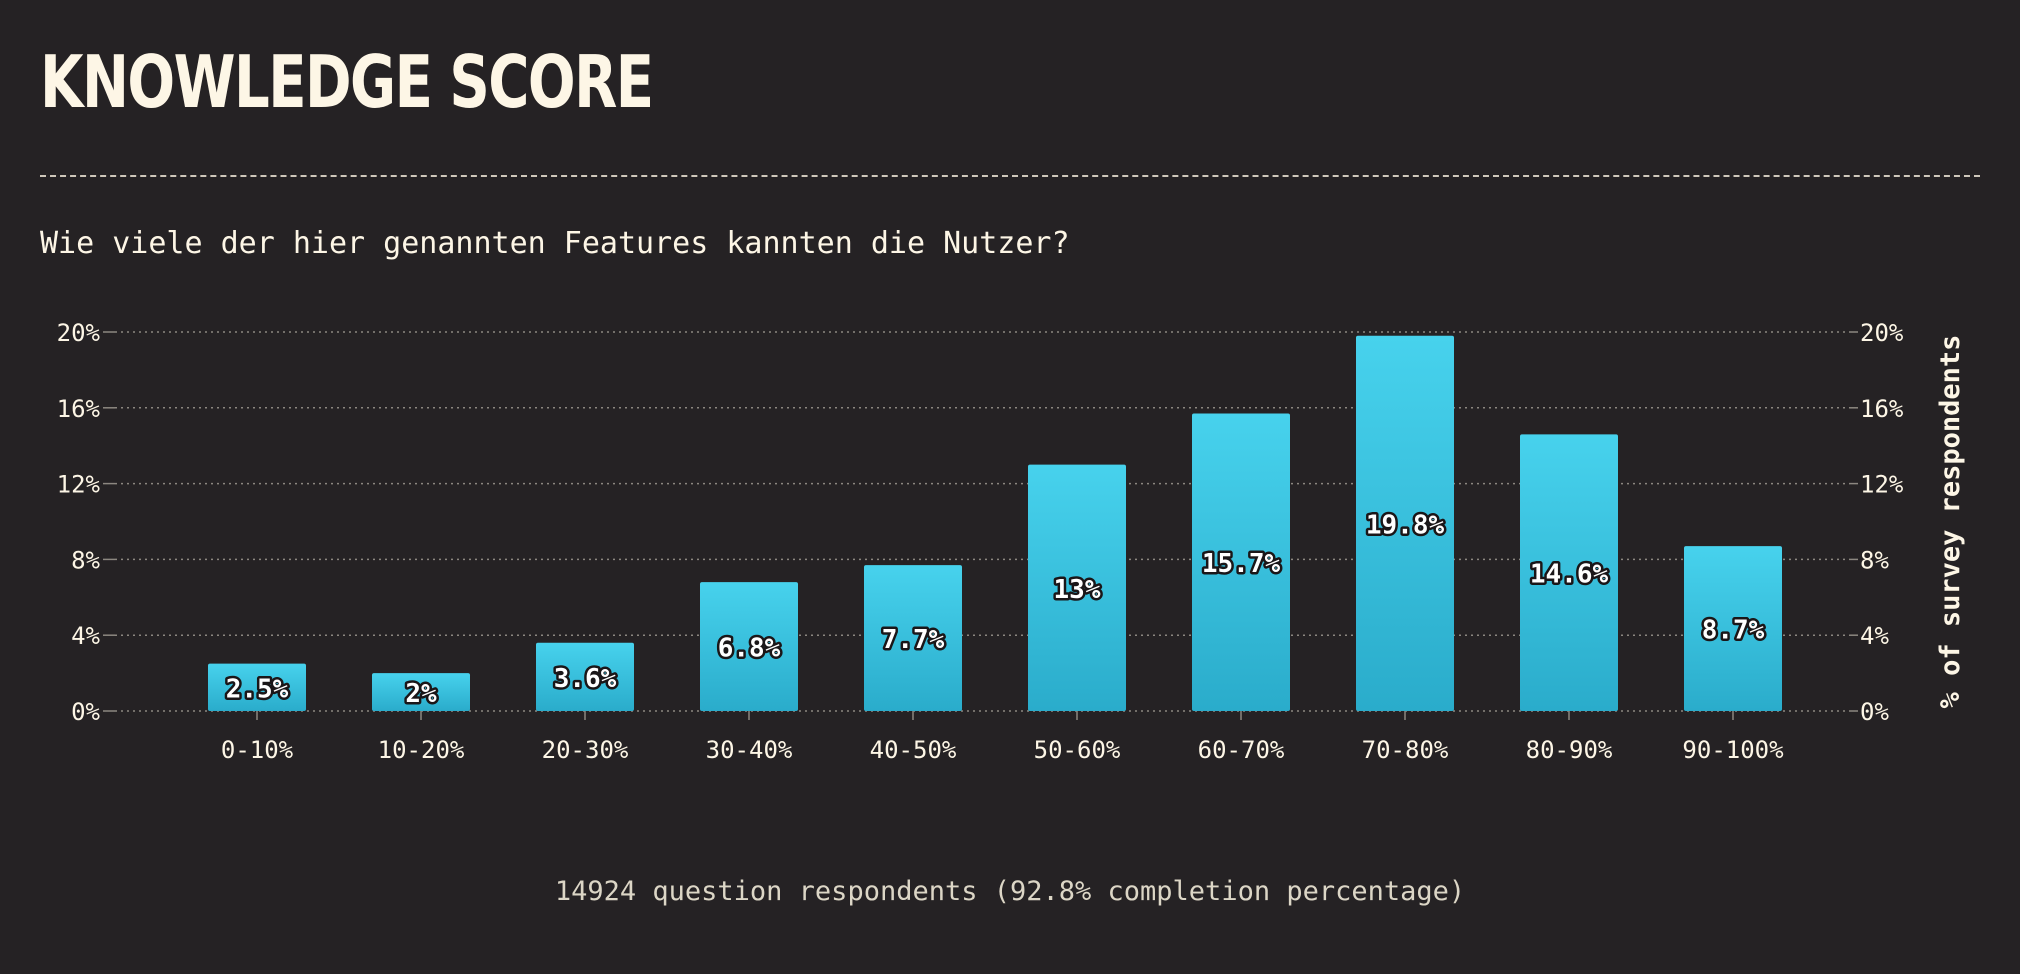 Image resolution: width=2020 pixels, height=974 pixels. Describe the element at coordinates (1077, 750) in the screenshot. I see `x-tick-label: 50-60%` at that location.